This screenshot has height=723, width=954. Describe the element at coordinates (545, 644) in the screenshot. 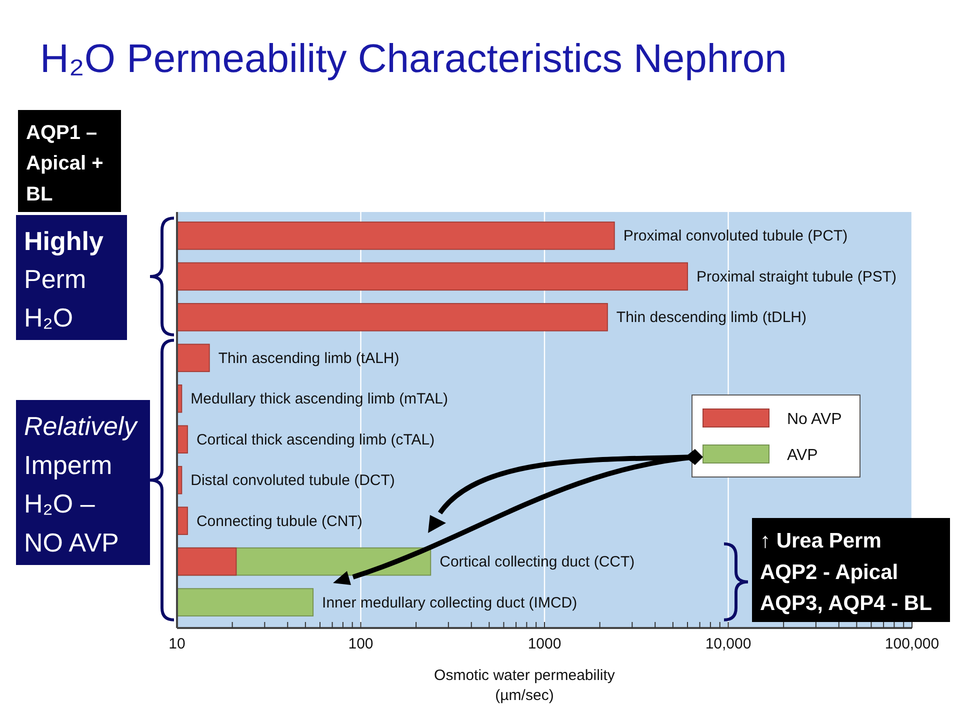

I see `x-tick-label: 1000` at that location.